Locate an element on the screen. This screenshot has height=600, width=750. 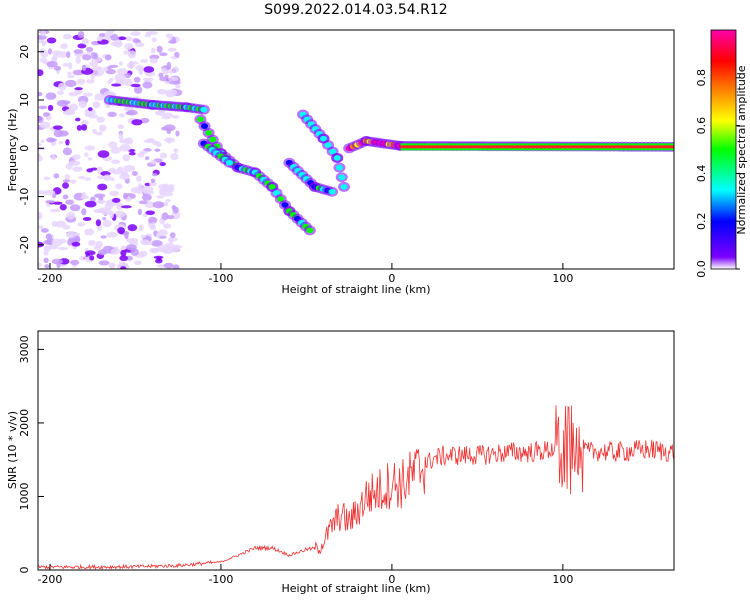
colorbar-tick-label: 0.2 is located at coordinates (701, 221).